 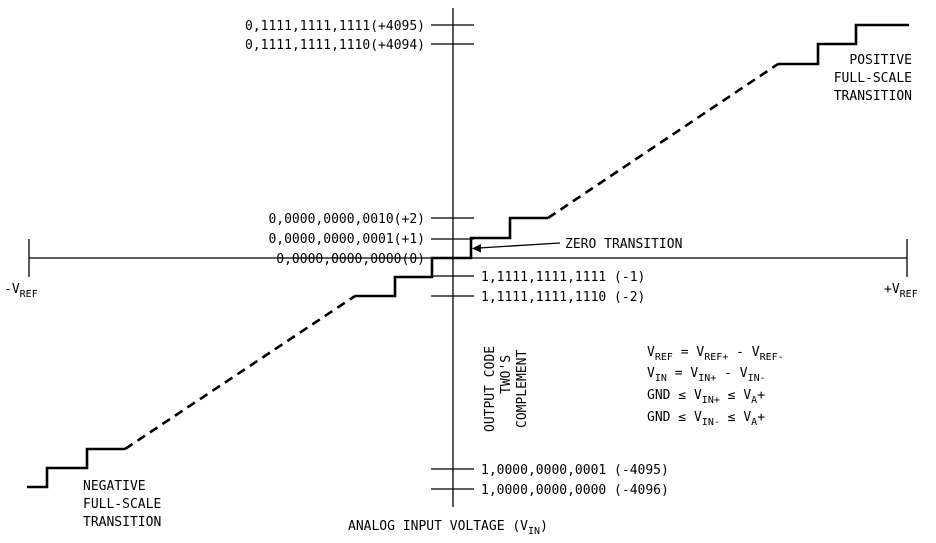 What do you see at coordinates (335, 26) in the screenshot?
I see `code-label-plus-4095: 0,1111,1111,1111(+4095)` at bounding box center [335, 26].